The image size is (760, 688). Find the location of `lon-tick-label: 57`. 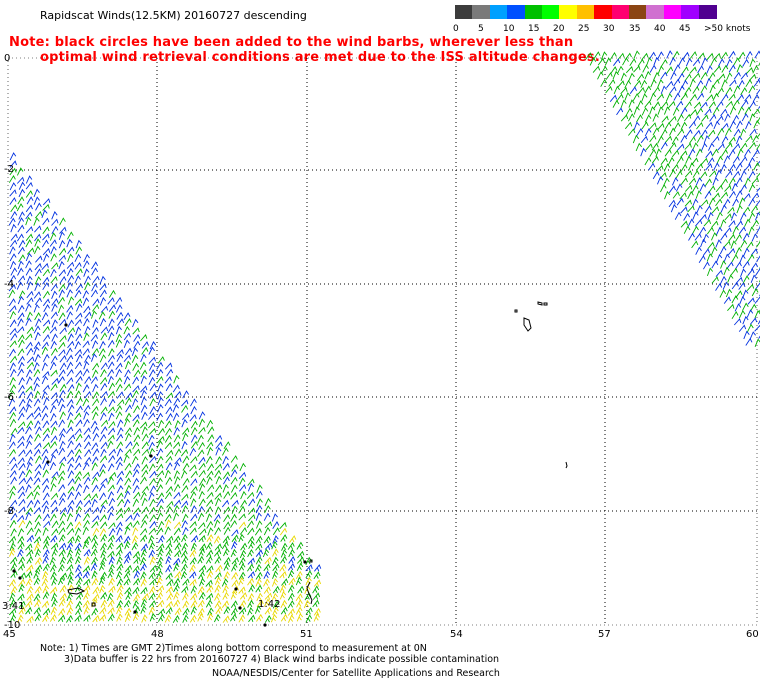

lon-tick-label: 57 is located at coordinates (604, 634).